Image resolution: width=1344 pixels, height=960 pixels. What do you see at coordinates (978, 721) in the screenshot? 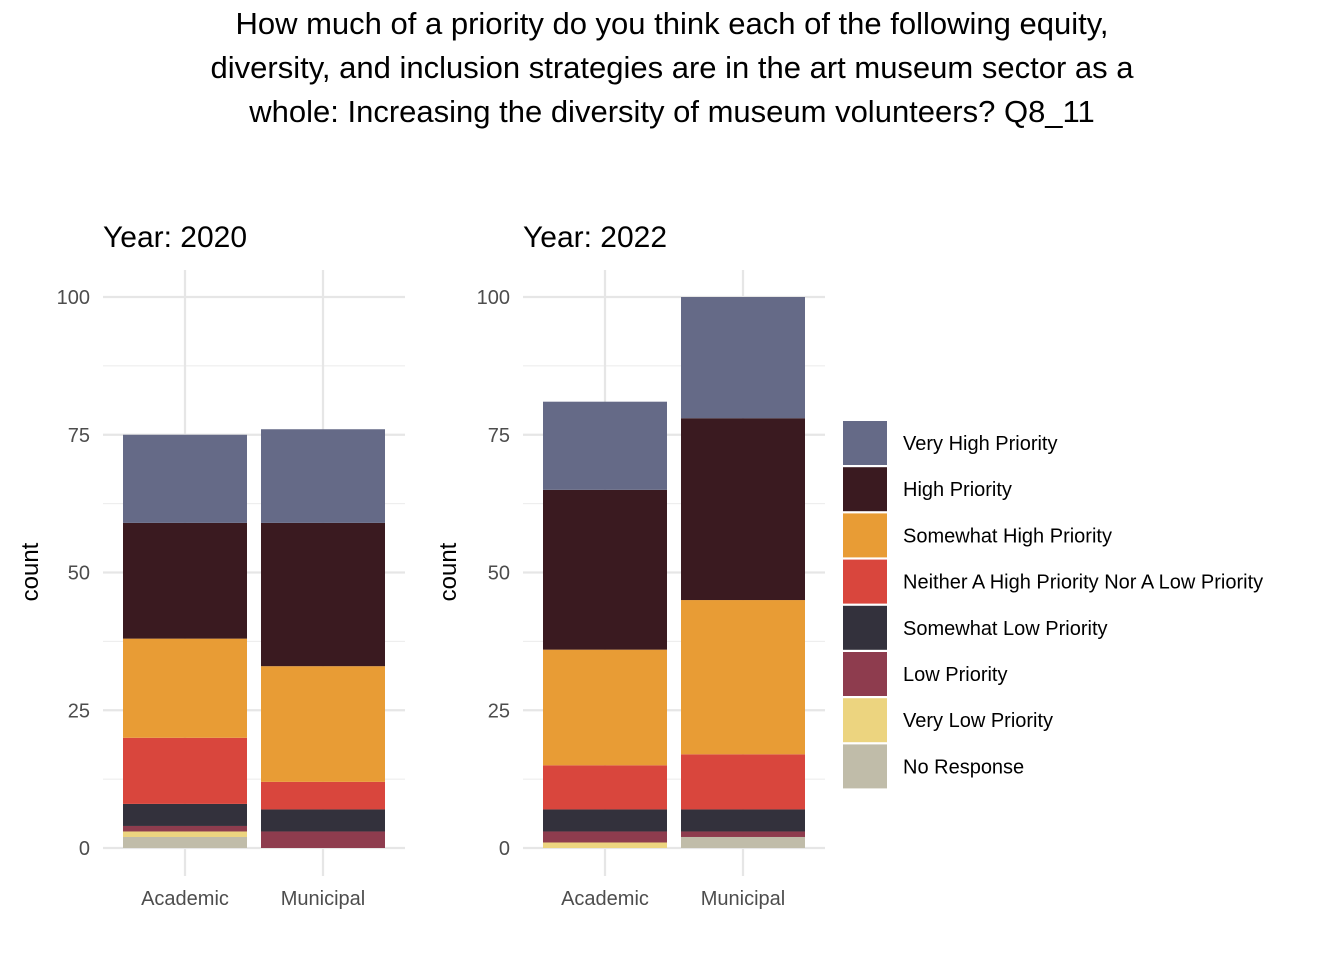
I see `legend-label: Very Low Priority` at bounding box center [978, 721].